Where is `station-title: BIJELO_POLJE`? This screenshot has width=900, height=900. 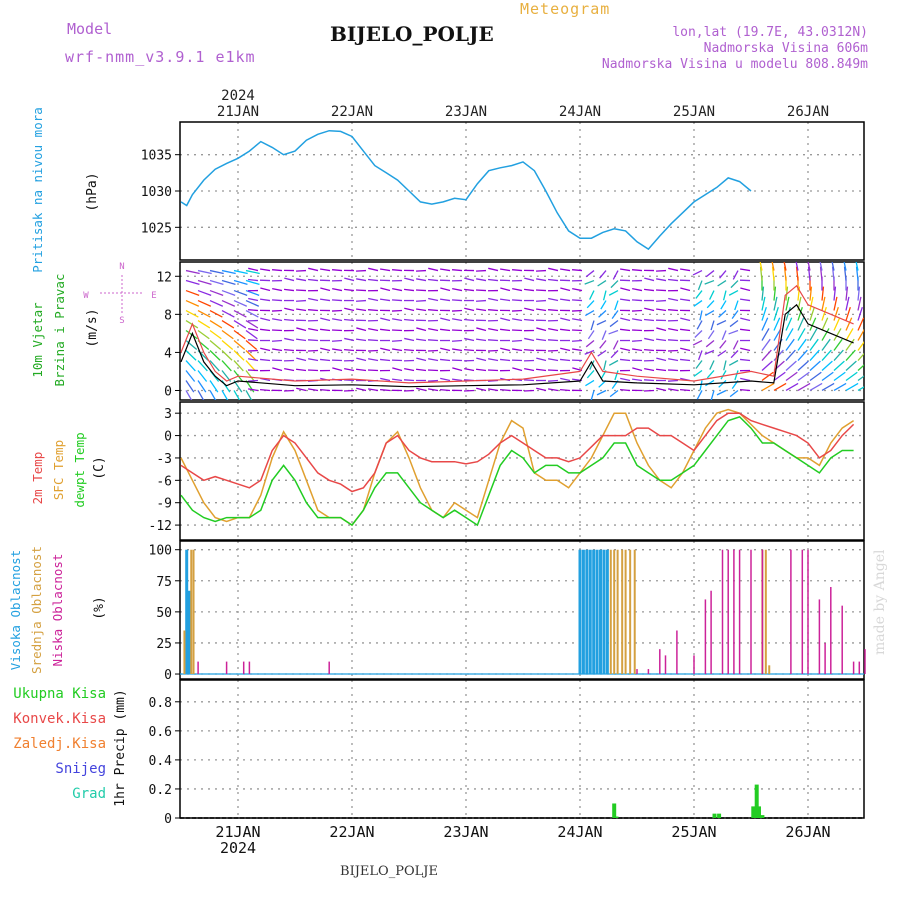
station-title: BIJELO_POLJE is located at coordinates (412, 34).